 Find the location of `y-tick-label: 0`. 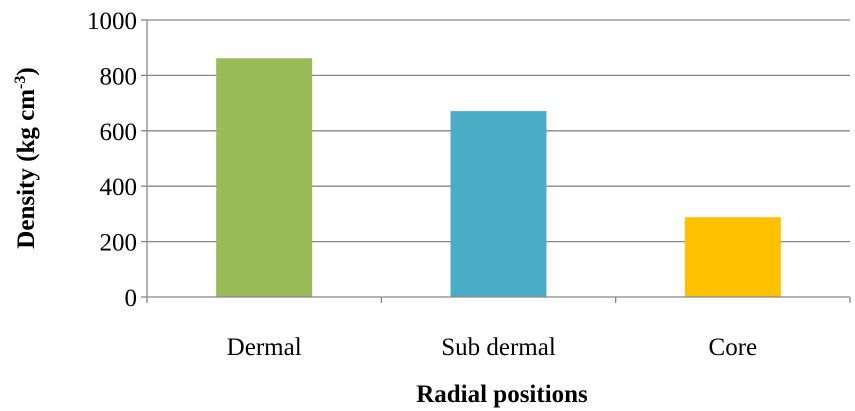

y-tick-label: 0 is located at coordinates (131, 298).